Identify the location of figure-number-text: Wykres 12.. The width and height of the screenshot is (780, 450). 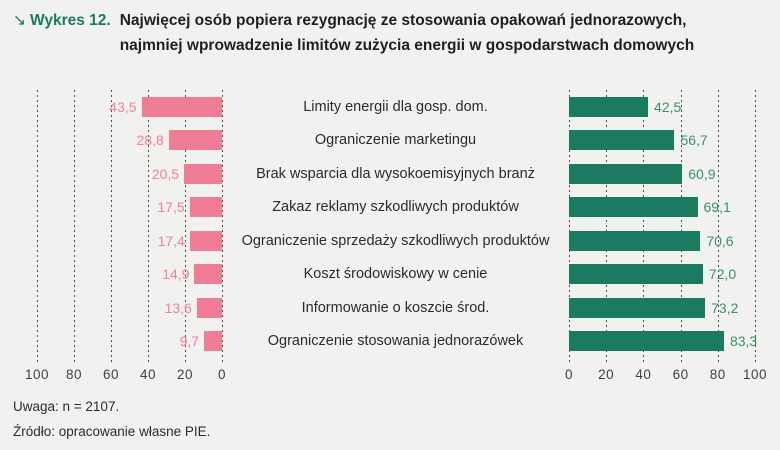
(70, 20).